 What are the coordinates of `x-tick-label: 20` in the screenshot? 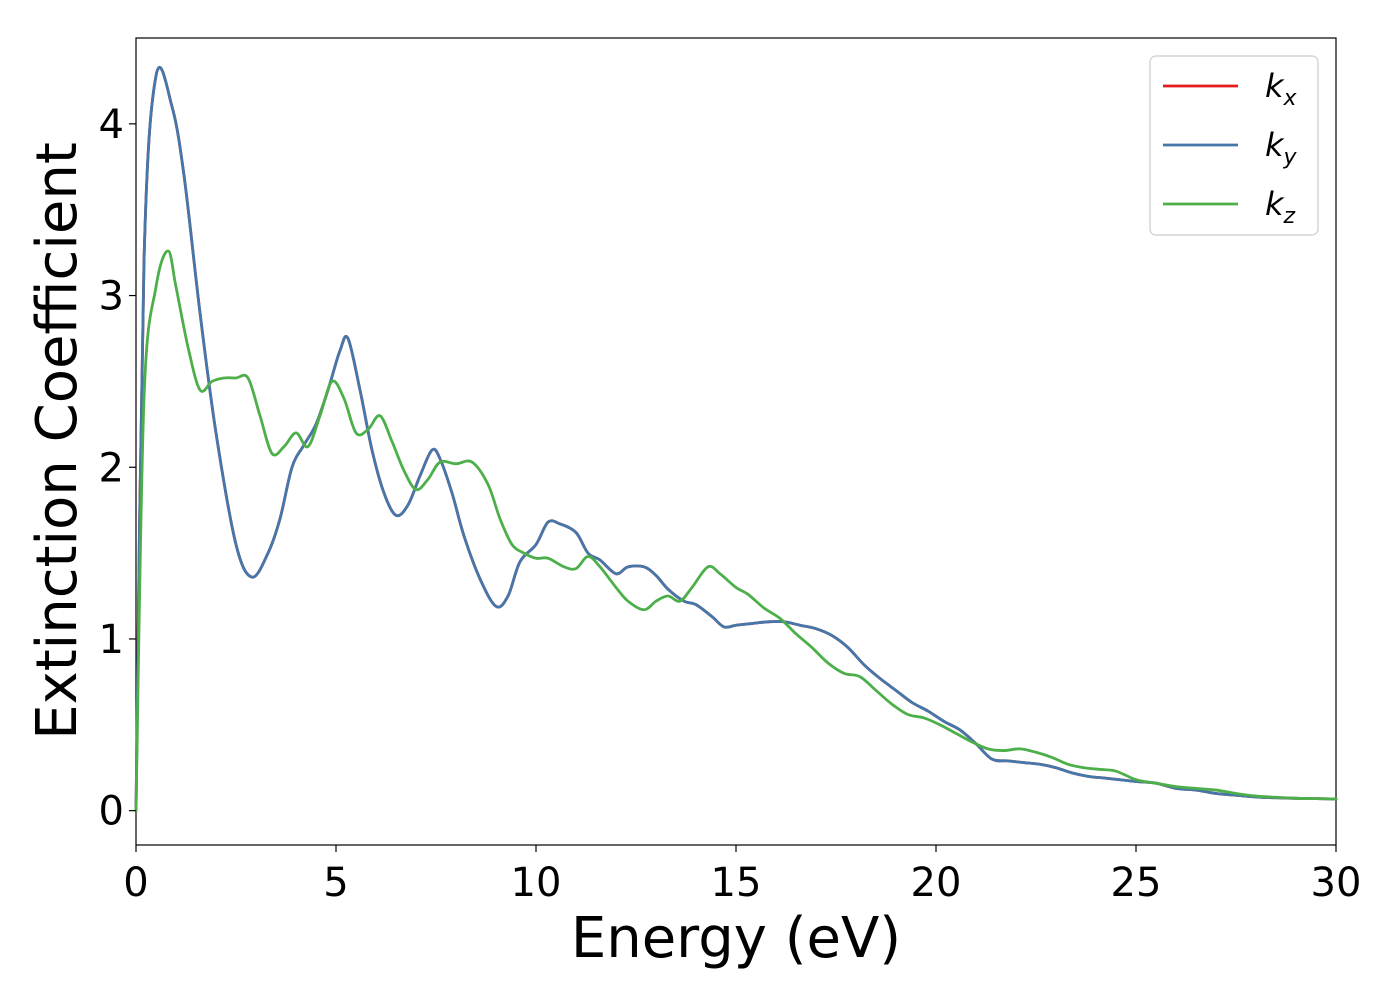 It's located at (936, 883).